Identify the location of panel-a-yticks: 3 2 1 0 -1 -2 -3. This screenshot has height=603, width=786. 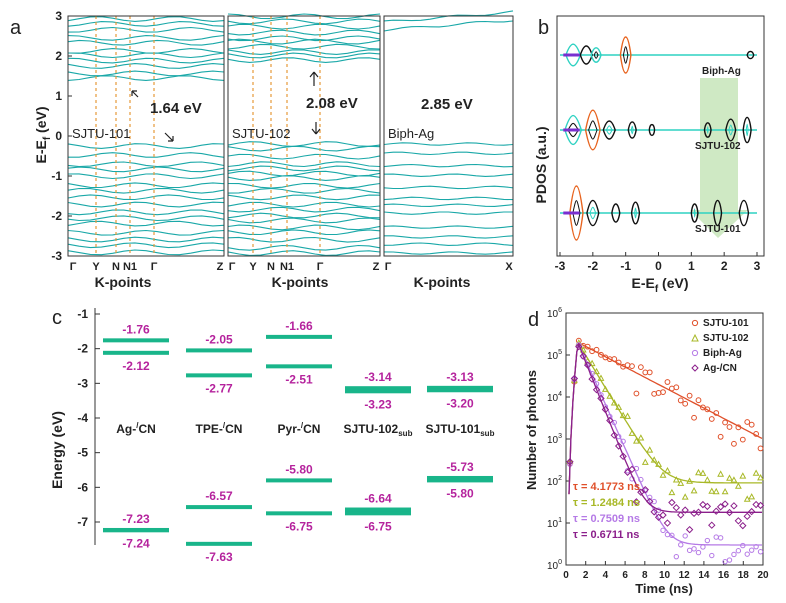
(61, 136).